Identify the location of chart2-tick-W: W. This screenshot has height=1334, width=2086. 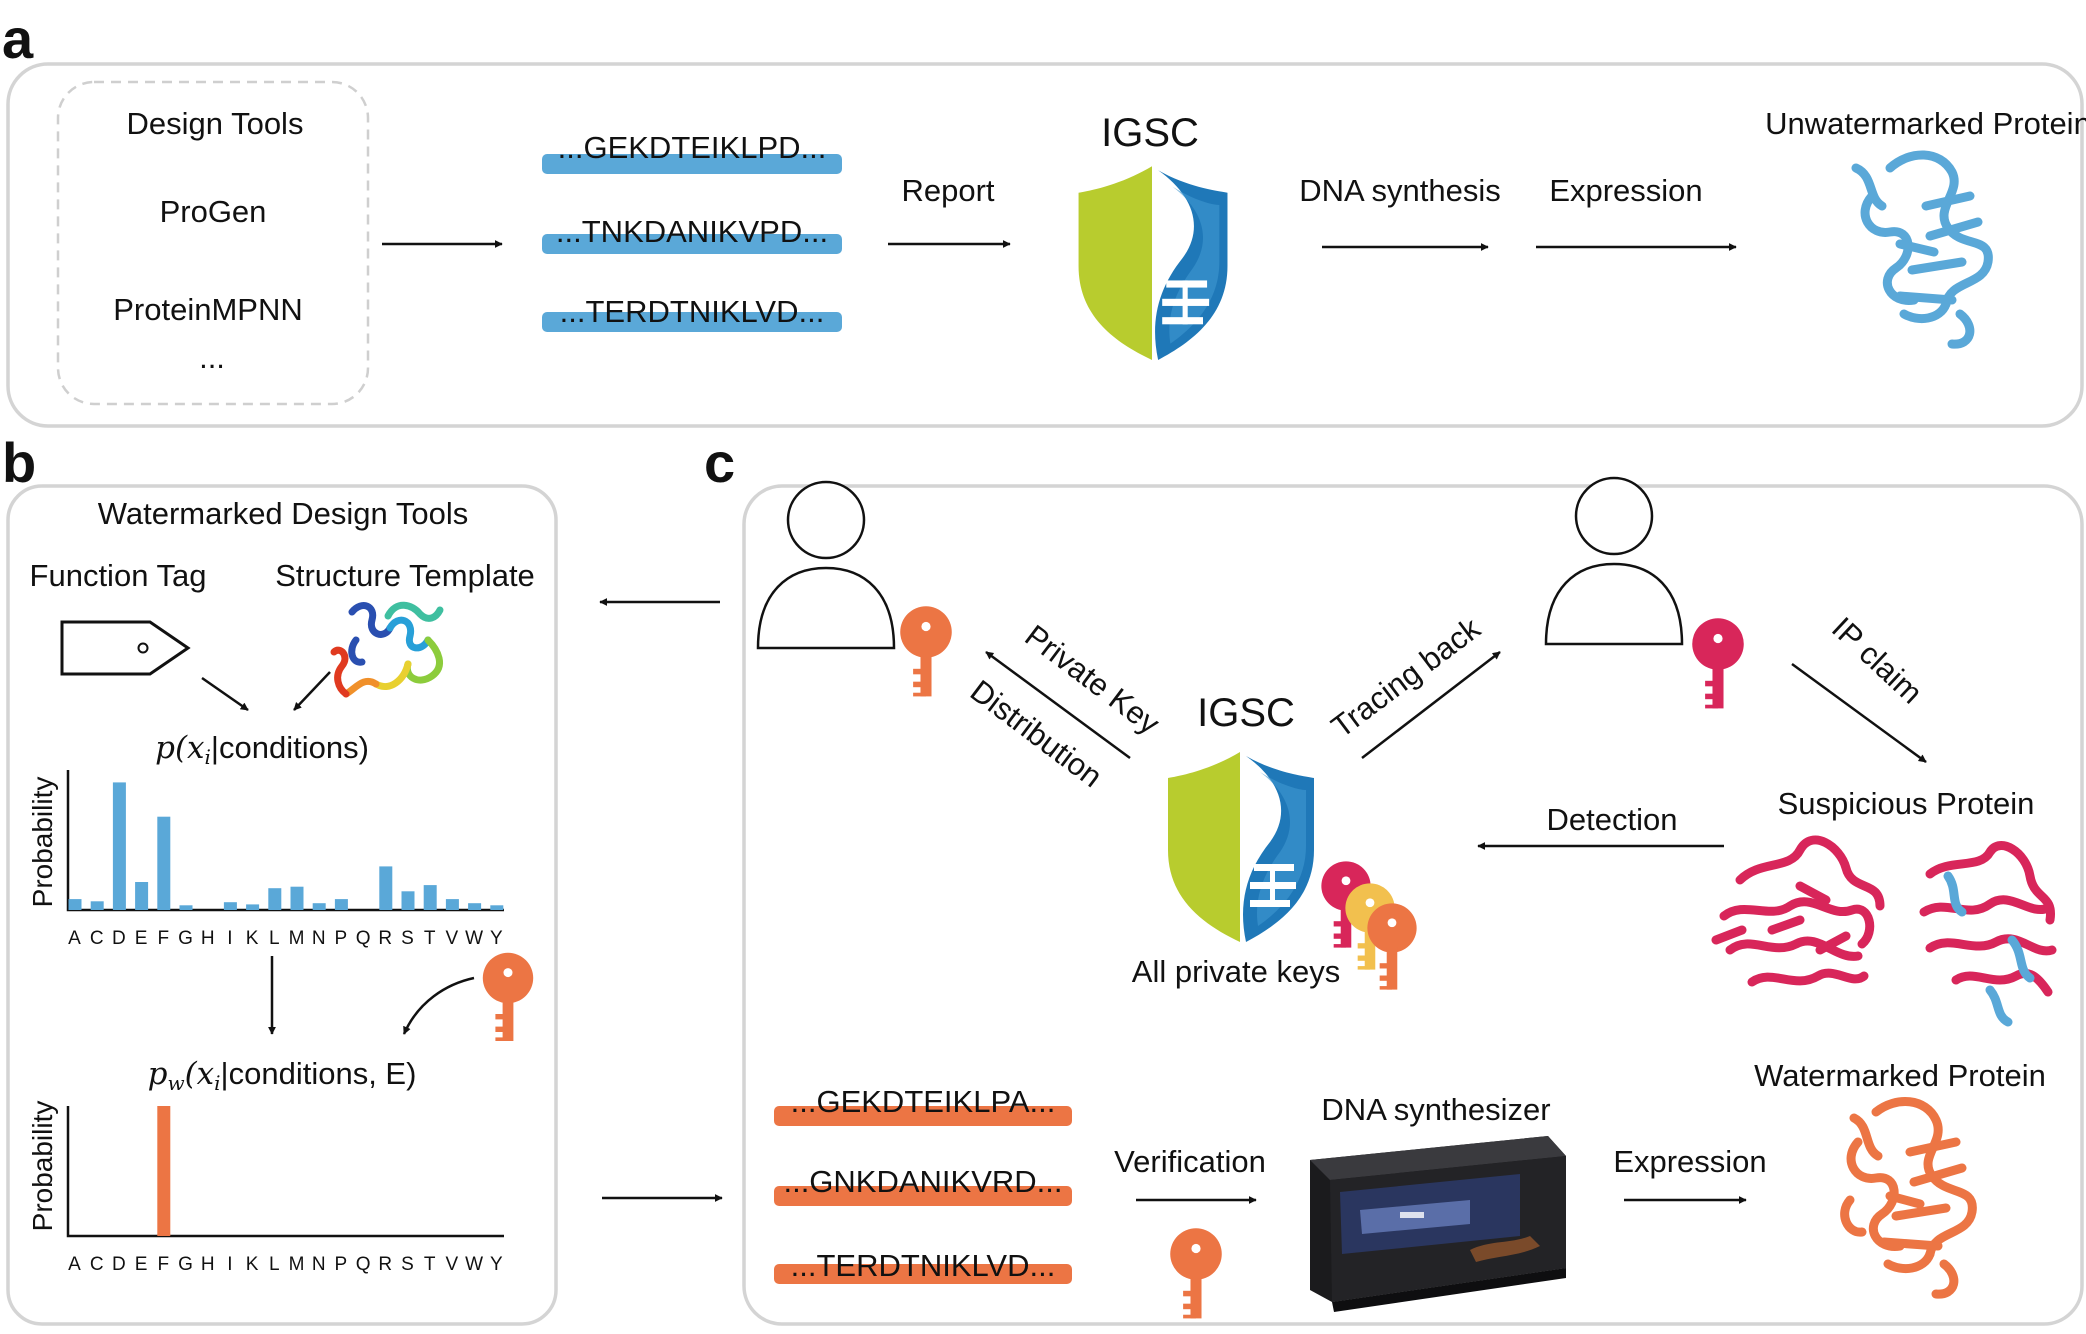
(474, 1264).